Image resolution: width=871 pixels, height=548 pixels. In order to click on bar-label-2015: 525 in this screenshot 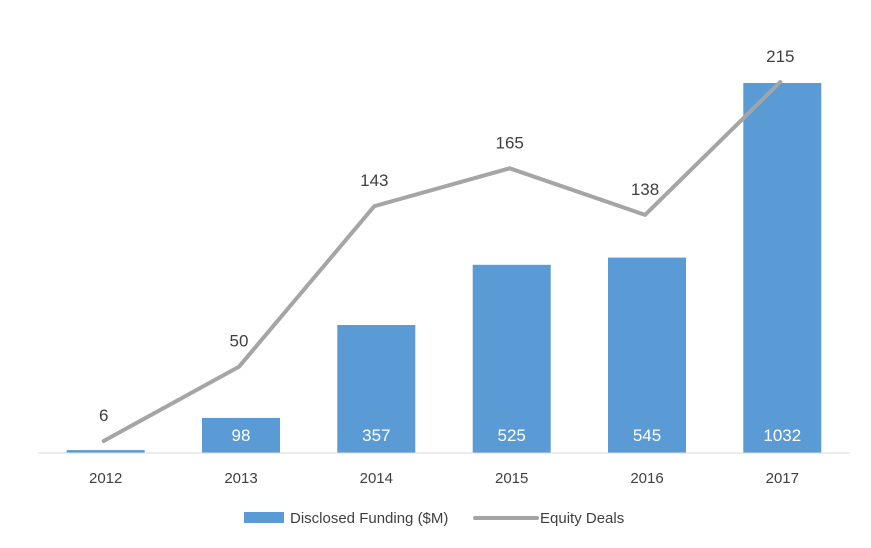, I will do `click(512, 435)`.